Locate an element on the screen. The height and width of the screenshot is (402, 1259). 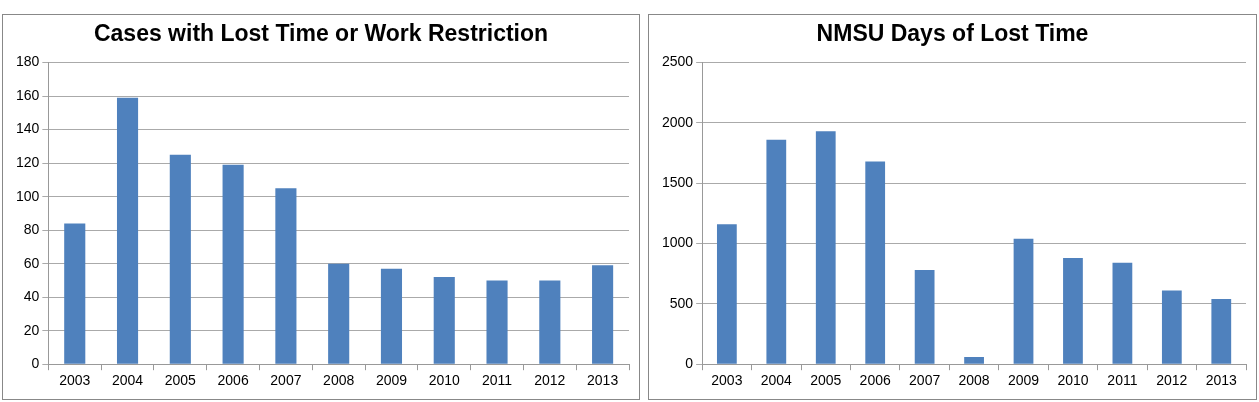
y-tick-label: 1000 is located at coordinates (677, 242).